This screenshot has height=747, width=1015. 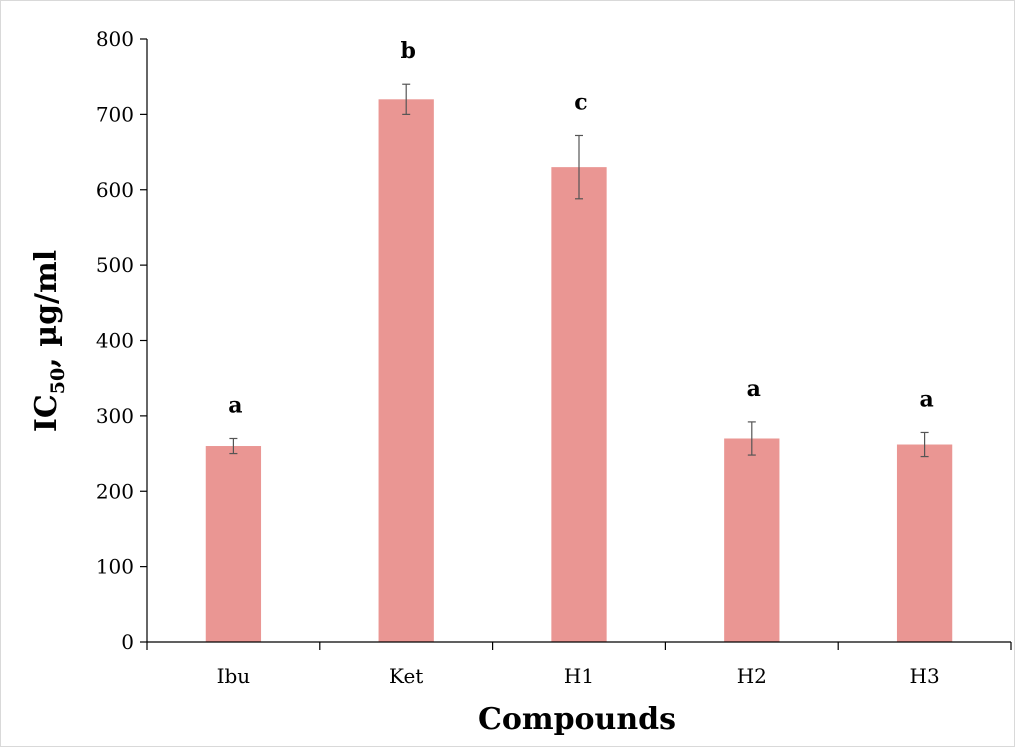 I want to click on y-tick-label: 600, so click(x=115, y=190).